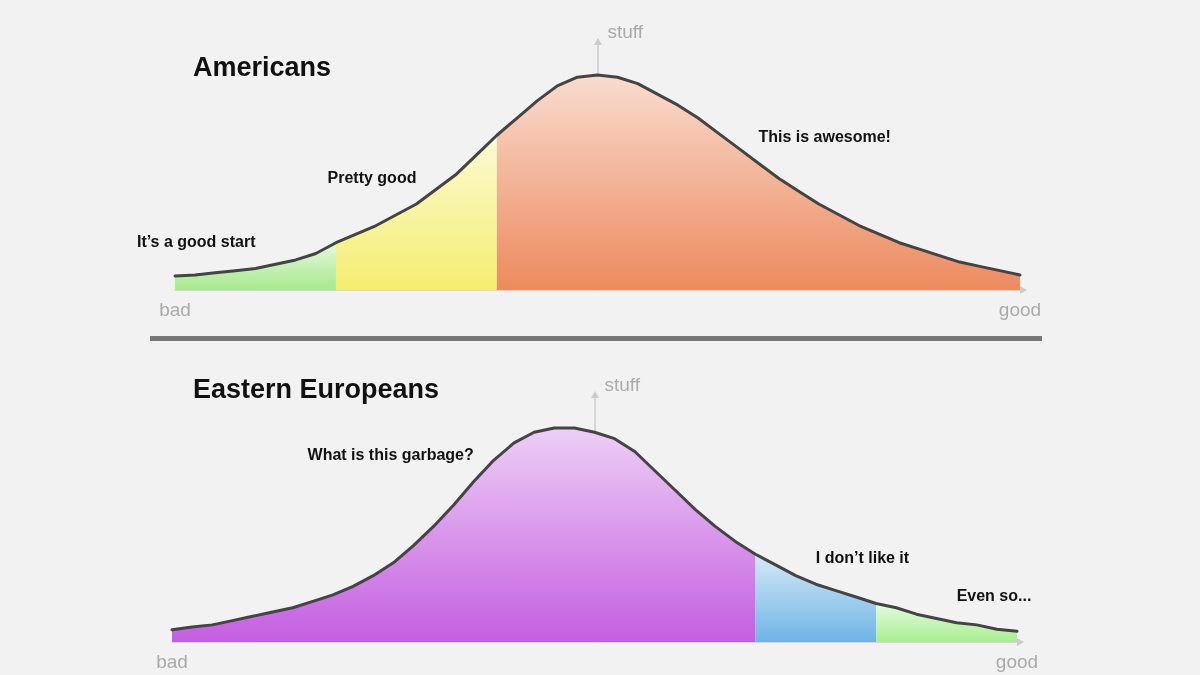  What do you see at coordinates (262, 66) in the screenshot?
I see `chart-title: Americans` at bounding box center [262, 66].